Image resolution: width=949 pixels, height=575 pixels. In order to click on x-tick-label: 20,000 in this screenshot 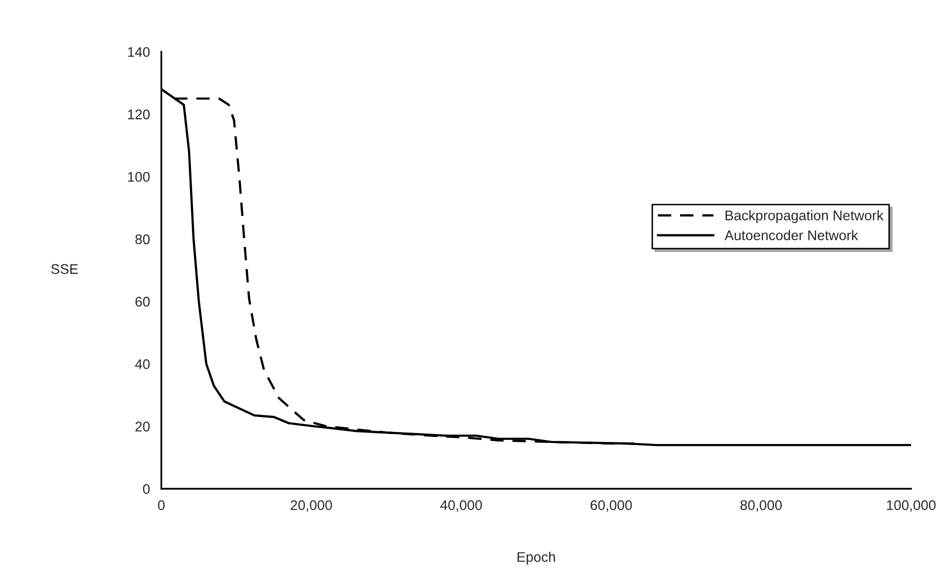, I will do `click(311, 506)`.